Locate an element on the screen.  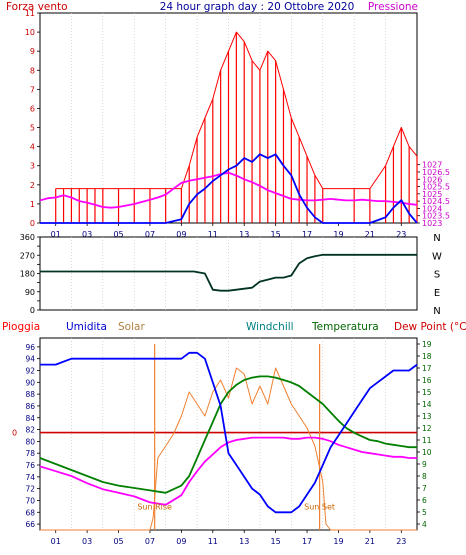
direction-ytick-label: 180 is located at coordinates (27, 274).